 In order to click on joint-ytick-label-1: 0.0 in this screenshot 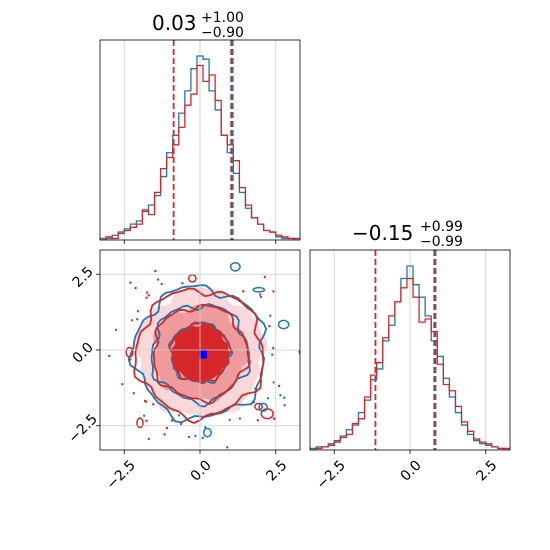, I will do `click(83, 353)`.